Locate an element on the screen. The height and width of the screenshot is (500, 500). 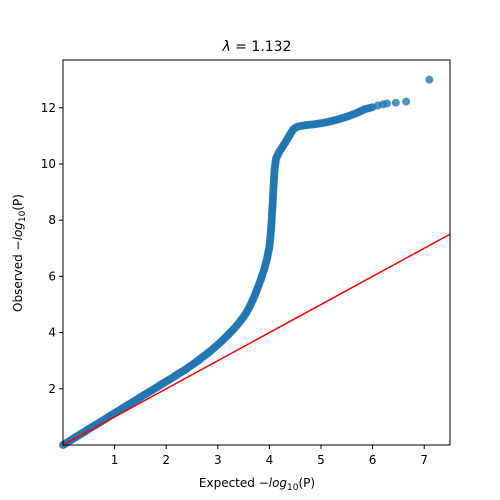
y-tick-label: 10 is located at coordinates (48, 164).